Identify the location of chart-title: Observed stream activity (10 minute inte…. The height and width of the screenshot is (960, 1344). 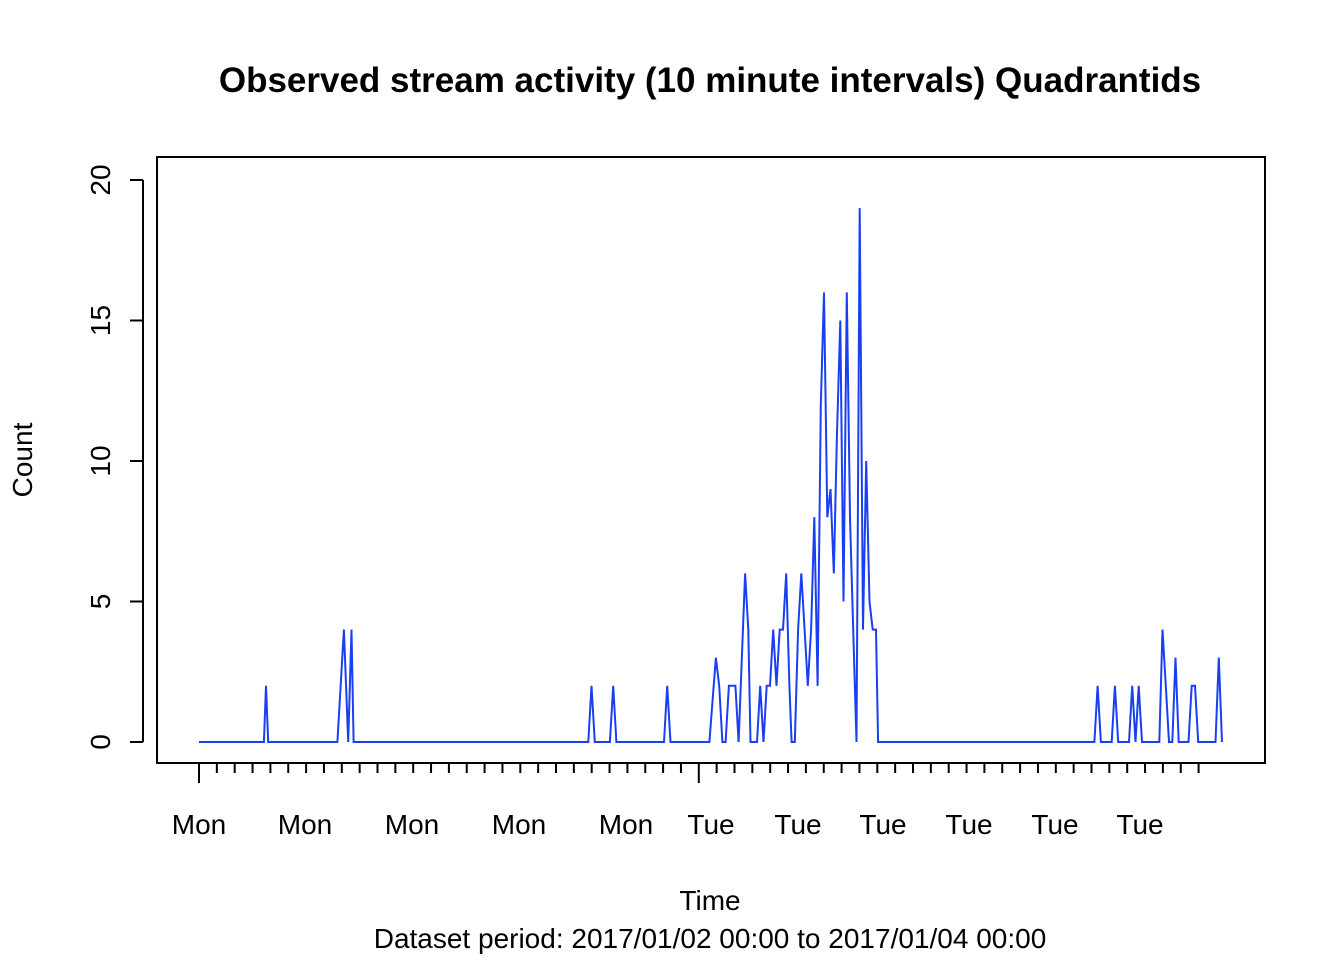
(710, 80).